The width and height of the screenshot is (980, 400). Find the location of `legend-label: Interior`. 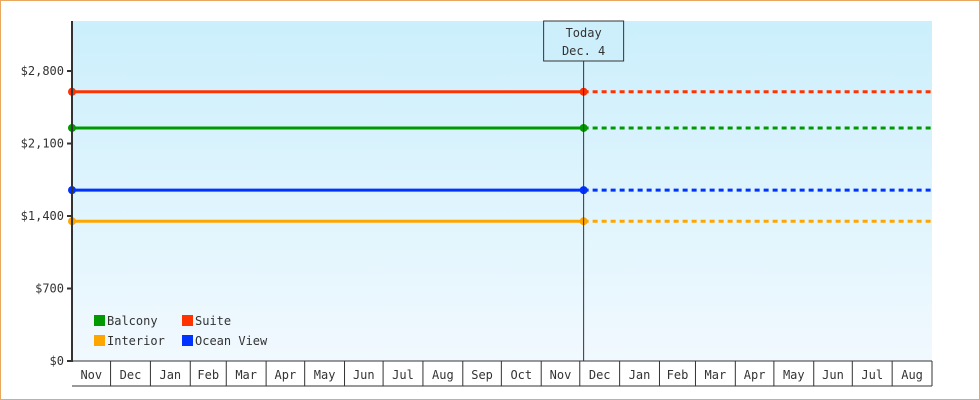

legend-label: Interior is located at coordinates (136, 341).